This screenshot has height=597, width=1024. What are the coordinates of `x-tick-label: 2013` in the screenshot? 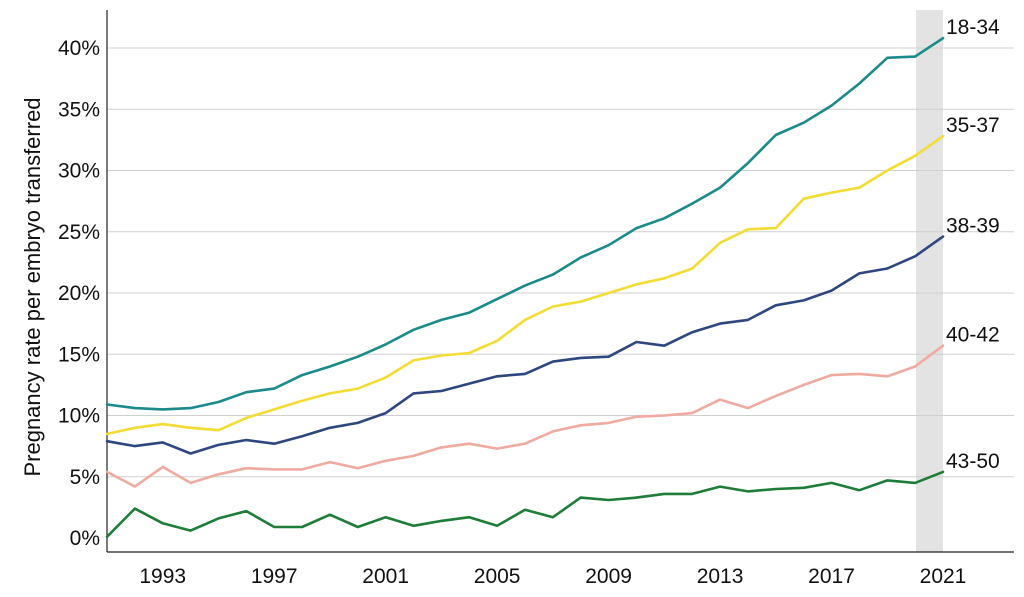 It's located at (720, 576).